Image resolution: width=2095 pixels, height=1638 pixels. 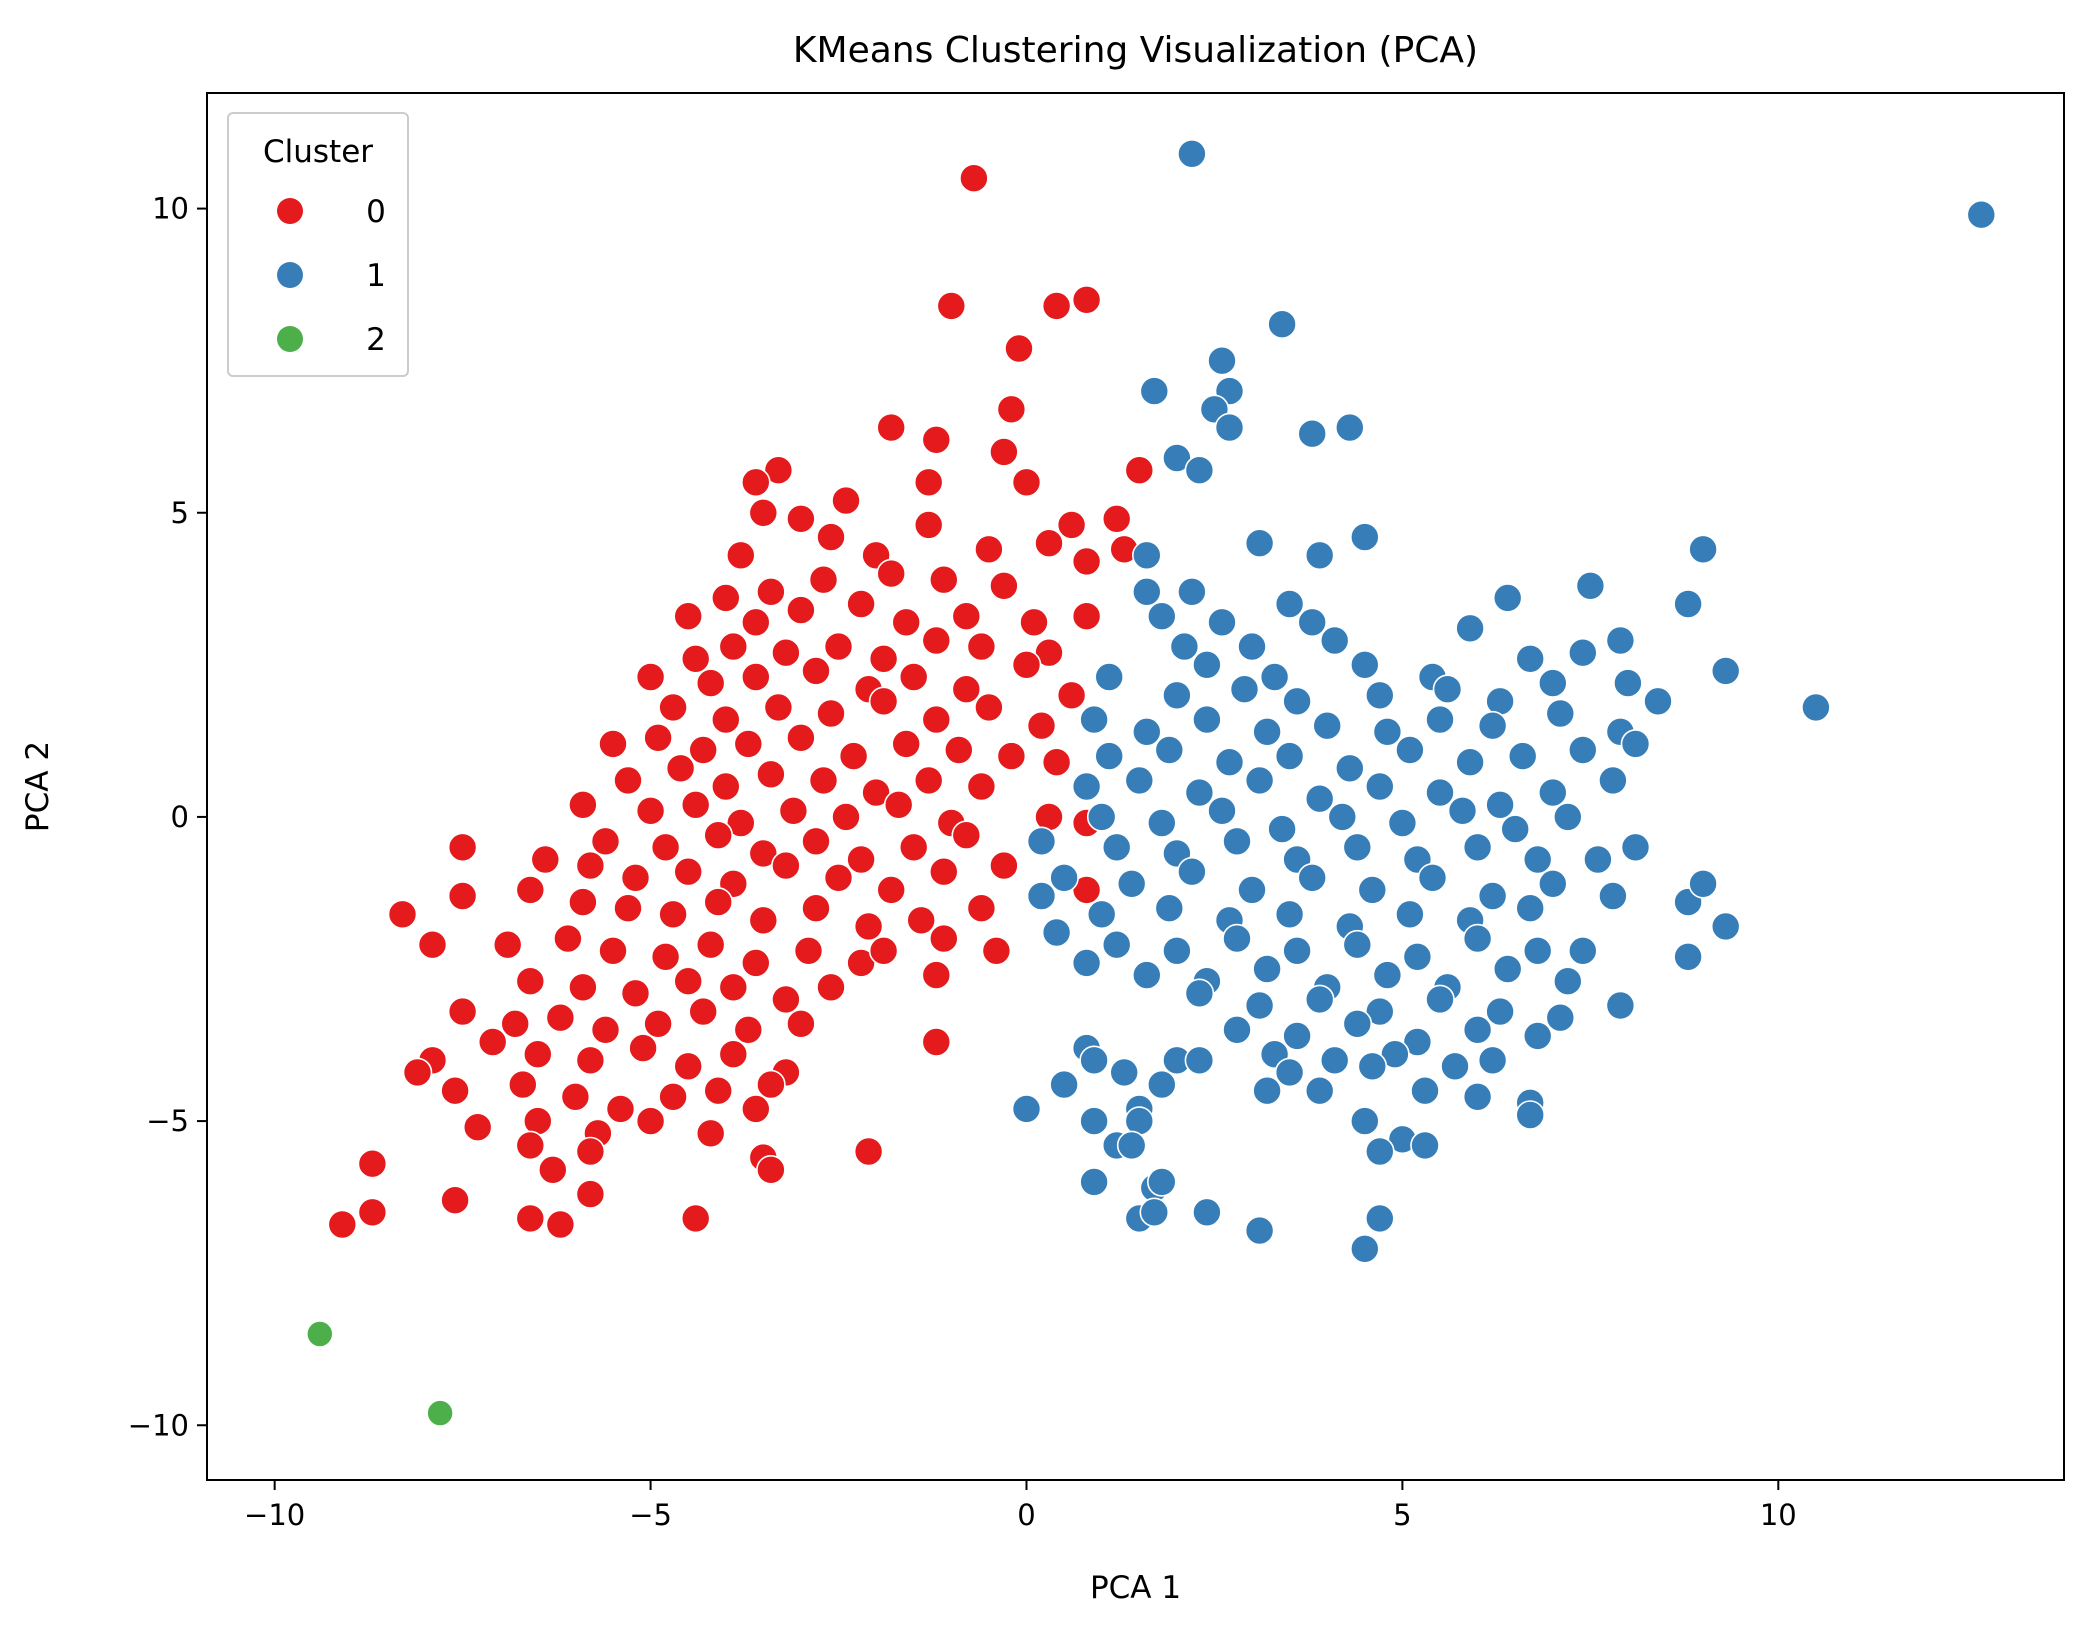 I want to click on chart-title: KMeans Clustering Visualization (PCA), so click(x=1135, y=50).